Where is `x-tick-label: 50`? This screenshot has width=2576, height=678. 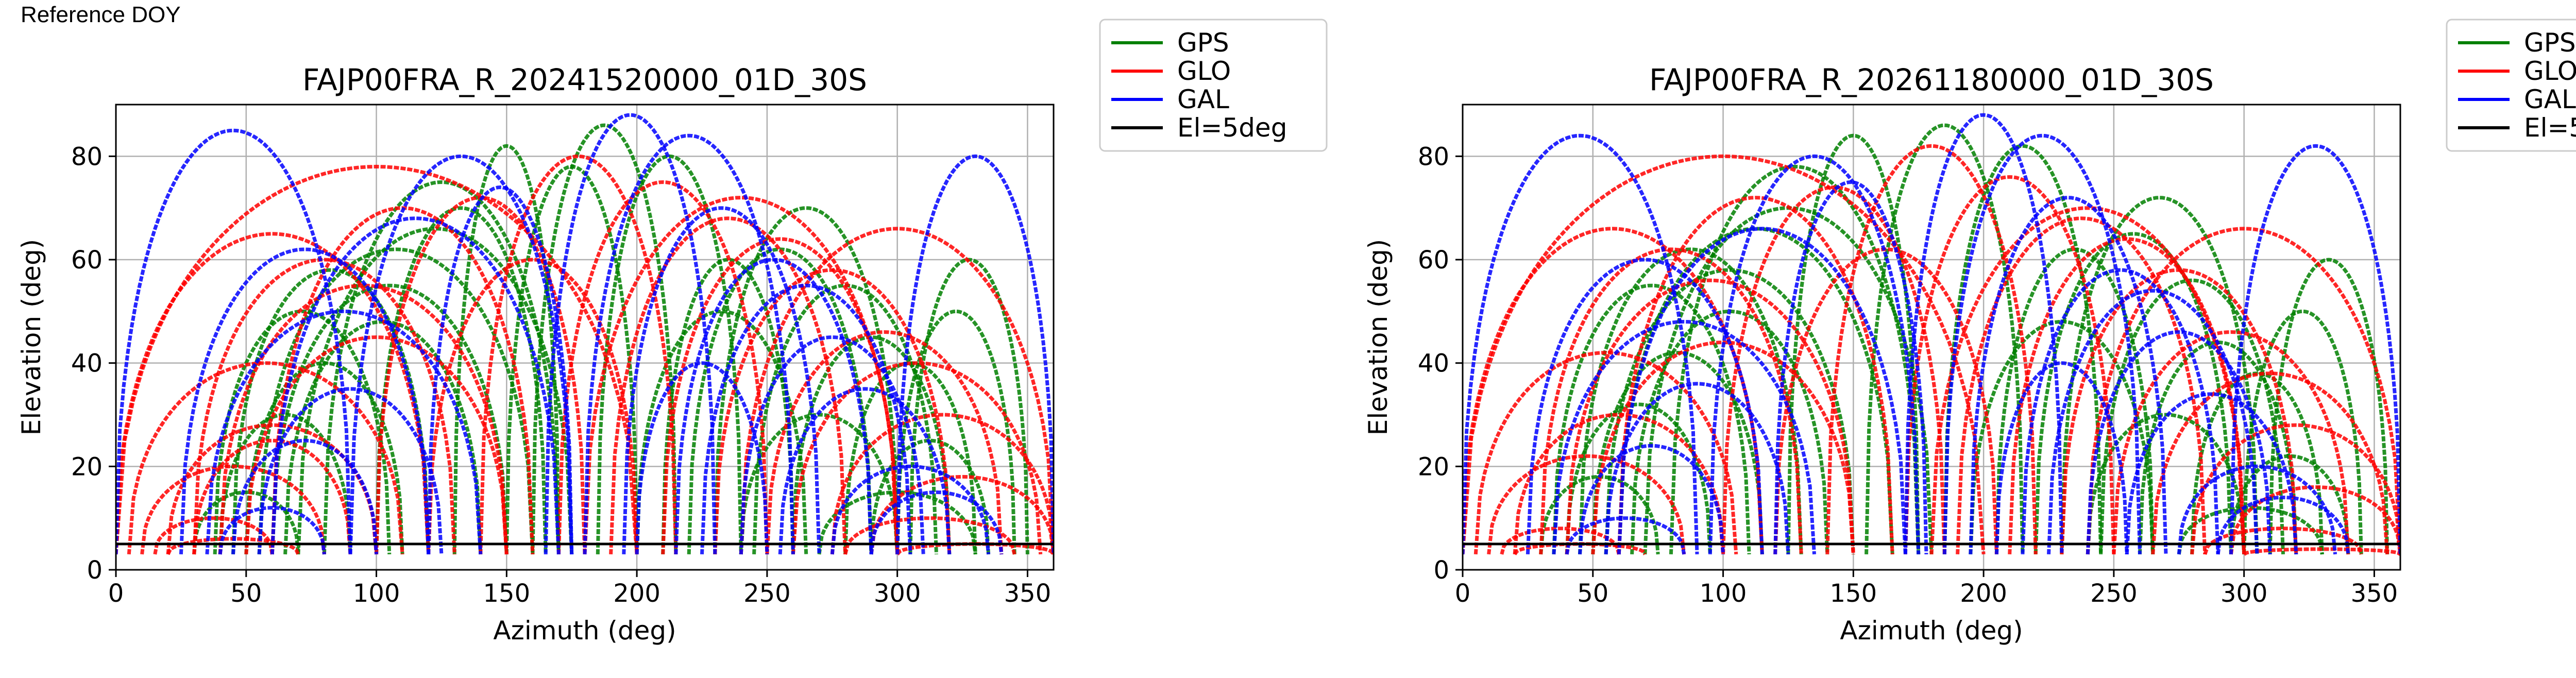
x-tick-label: 50 is located at coordinates (1593, 593).